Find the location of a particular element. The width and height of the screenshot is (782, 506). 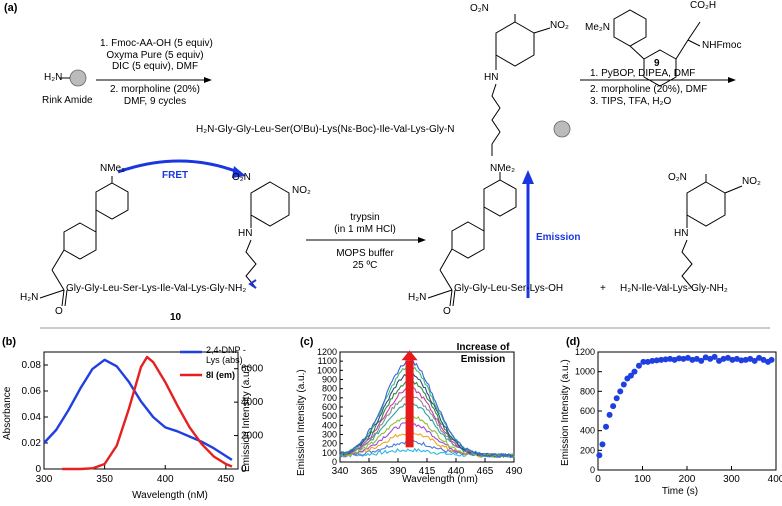

panel-b-ytick-right-label: 6000 is located at coordinates (252, 369).